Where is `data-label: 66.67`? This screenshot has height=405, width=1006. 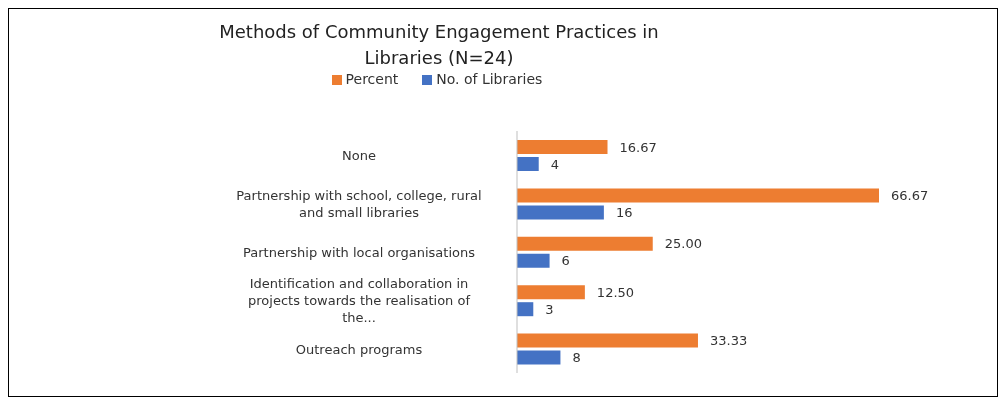 data-label: 66.67 is located at coordinates (910, 195).